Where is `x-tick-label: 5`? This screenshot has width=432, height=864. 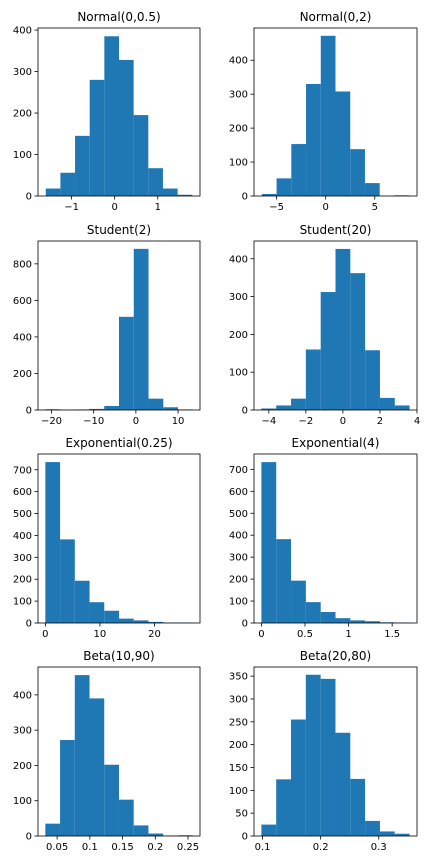 x-tick-label: 5 is located at coordinates (375, 207).